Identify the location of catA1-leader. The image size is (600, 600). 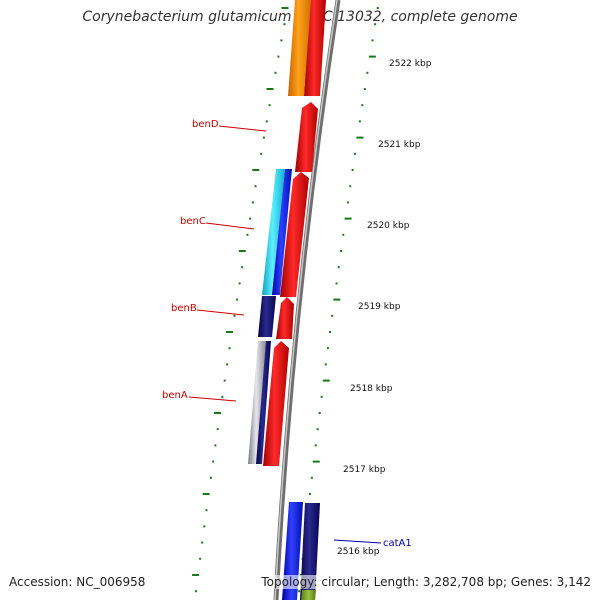
(357, 541).